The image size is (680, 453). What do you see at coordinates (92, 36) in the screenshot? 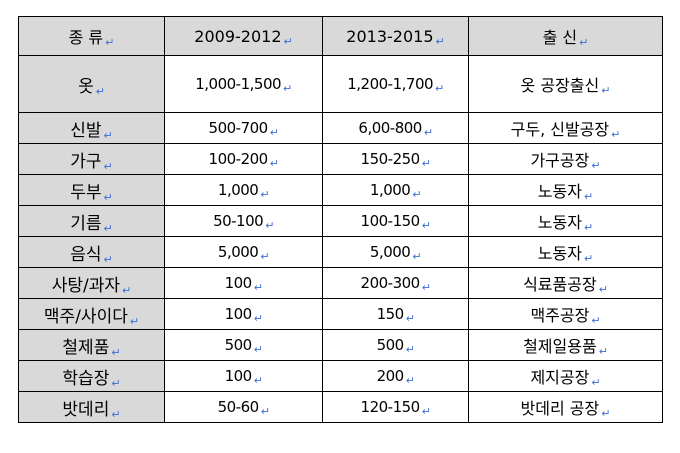
I see `header-type: 종 류 ↵` at bounding box center [92, 36].